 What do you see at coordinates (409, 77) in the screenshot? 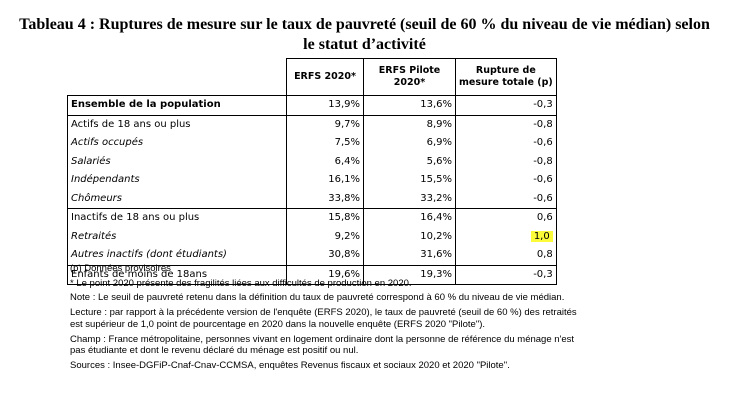
I see `header-erfs-pilote: ERFS Pilote 2020*` at bounding box center [409, 77].